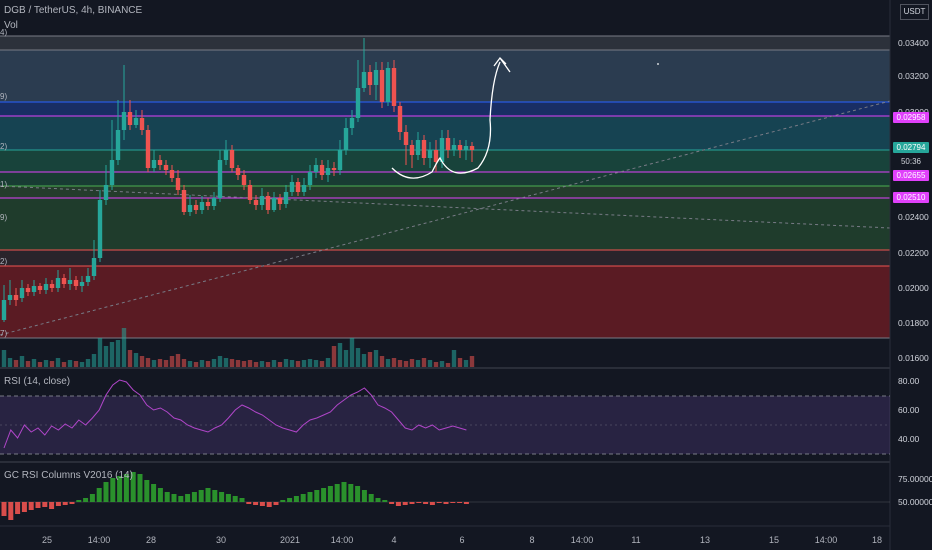 The height and width of the screenshot is (550, 932). What do you see at coordinates (913, 358) in the screenshot?
I see `price-label: 0.01600` at bounding box center [913, 358].